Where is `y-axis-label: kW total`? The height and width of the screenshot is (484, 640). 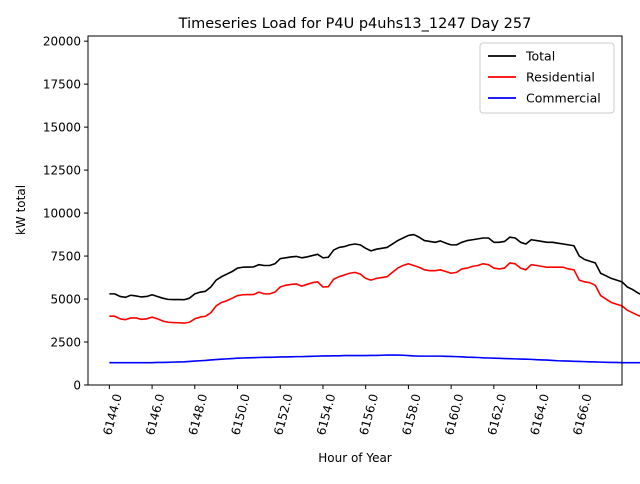
y-axis-label: kW total is located at coordinates (21, 210).